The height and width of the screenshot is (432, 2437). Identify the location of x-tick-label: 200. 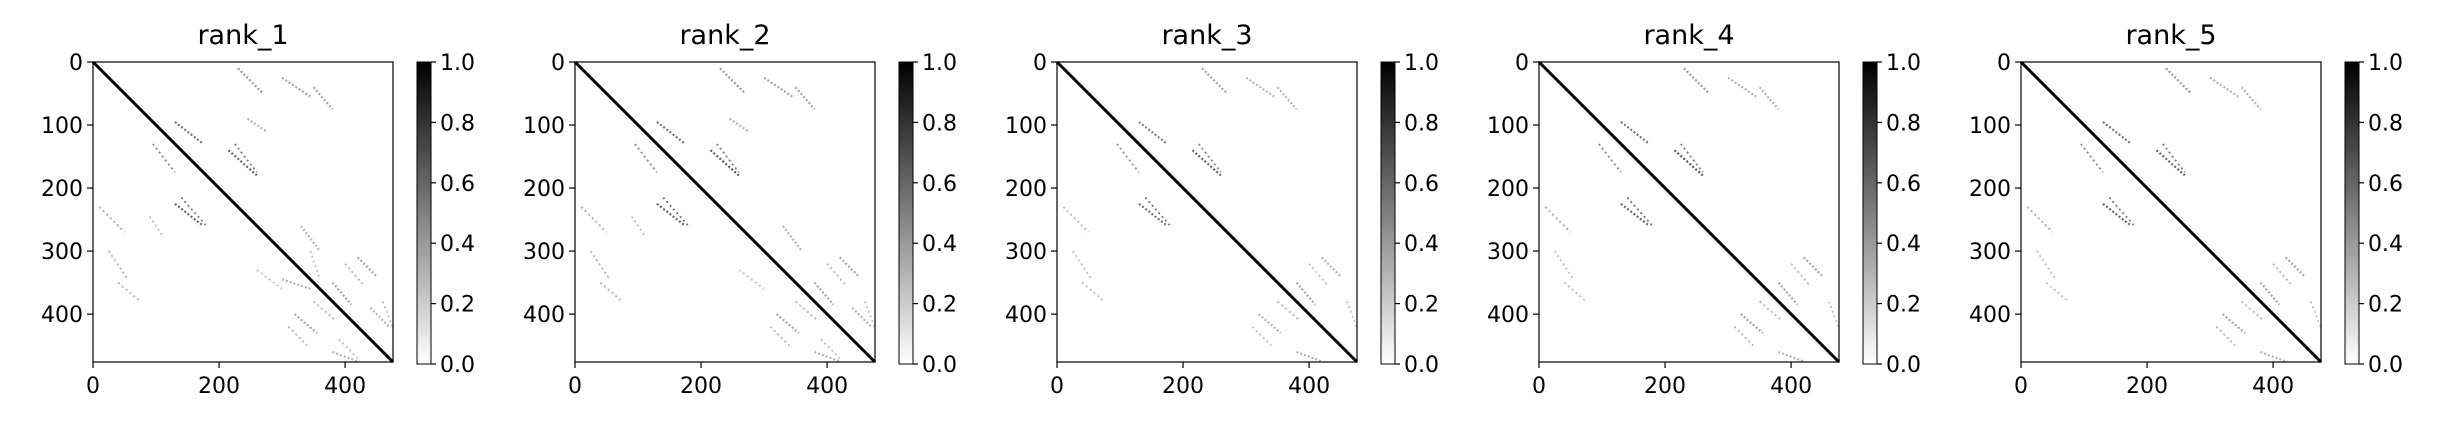
(701, 386).